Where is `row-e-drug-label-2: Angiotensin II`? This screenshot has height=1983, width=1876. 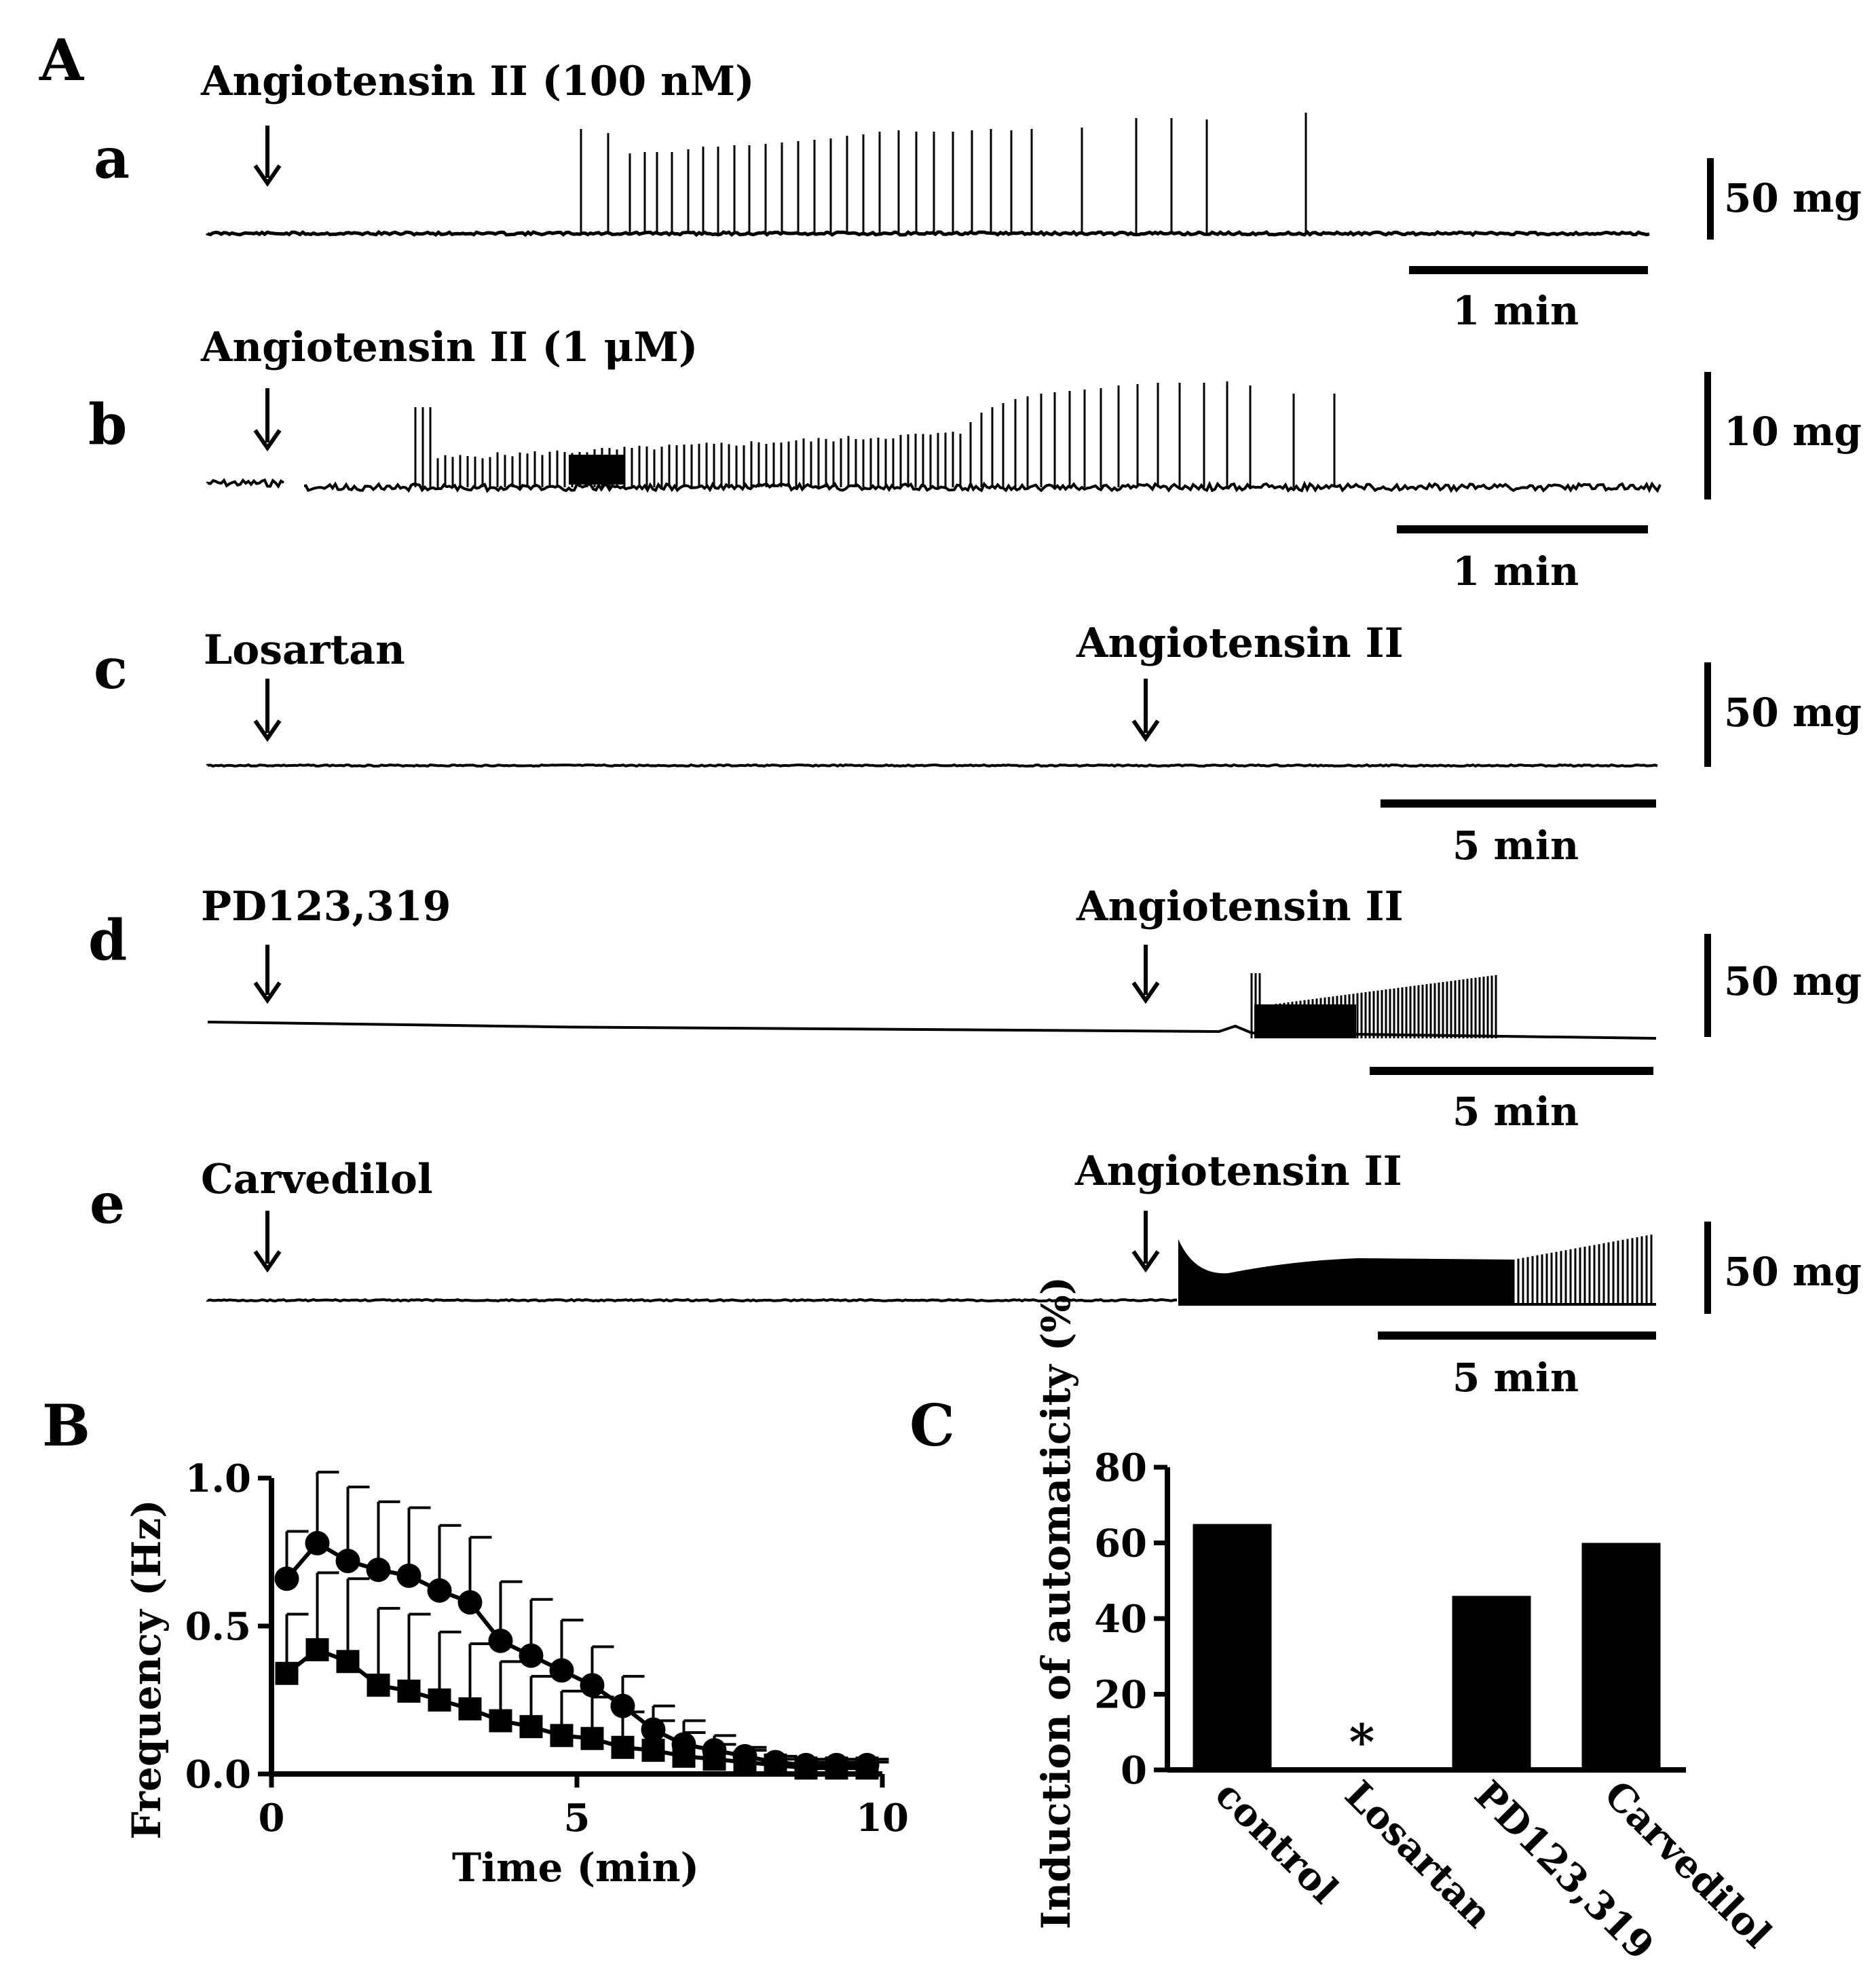 row-e-drug-label-2: Angiotensin II is located at coordinates (1238, 1171).